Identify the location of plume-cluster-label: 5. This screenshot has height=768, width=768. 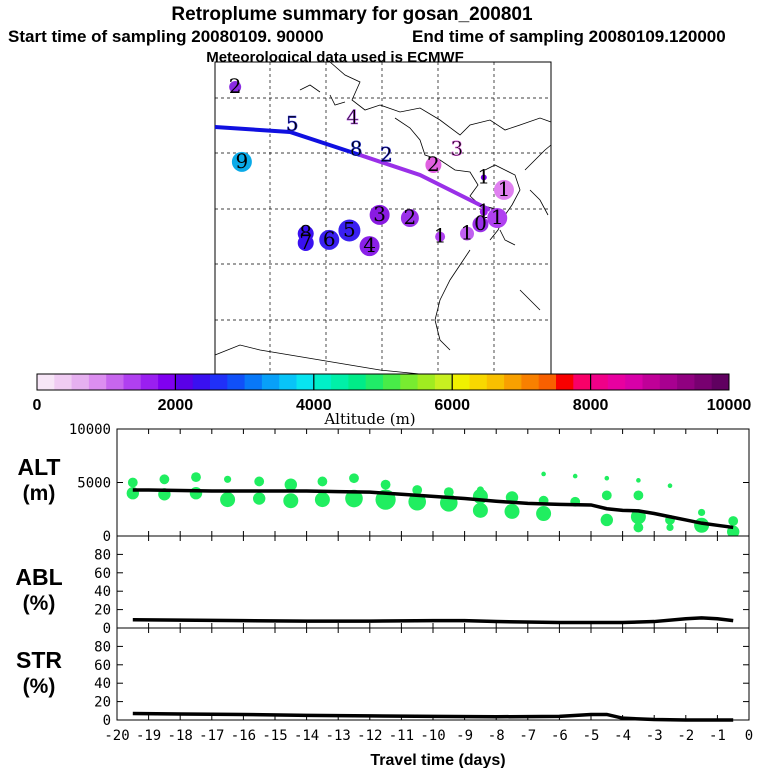
(292, 123).